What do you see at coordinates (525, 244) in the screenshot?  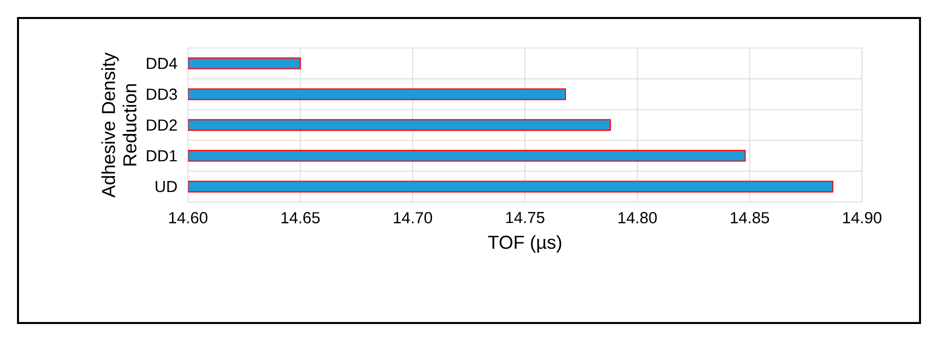 I see `x-axis-title: TOF (µs)` at bounding box center [525, 244].